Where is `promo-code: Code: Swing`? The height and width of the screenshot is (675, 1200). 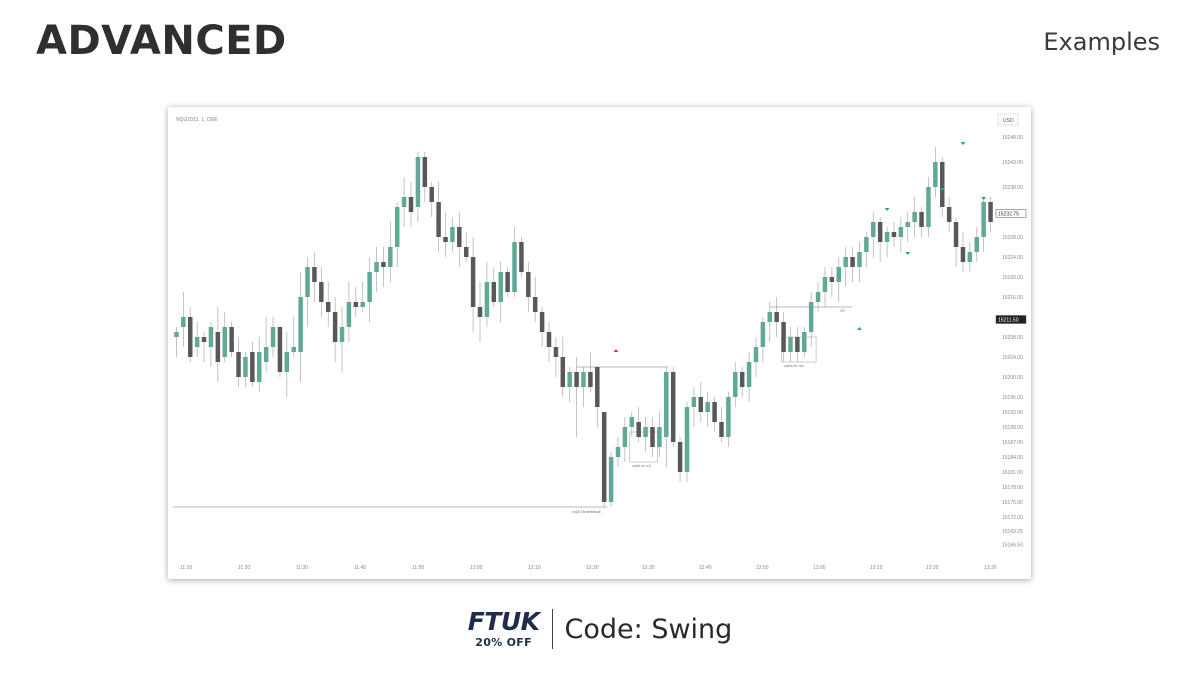 promo-code: Code: Swing is located at coordinates (648, 629).